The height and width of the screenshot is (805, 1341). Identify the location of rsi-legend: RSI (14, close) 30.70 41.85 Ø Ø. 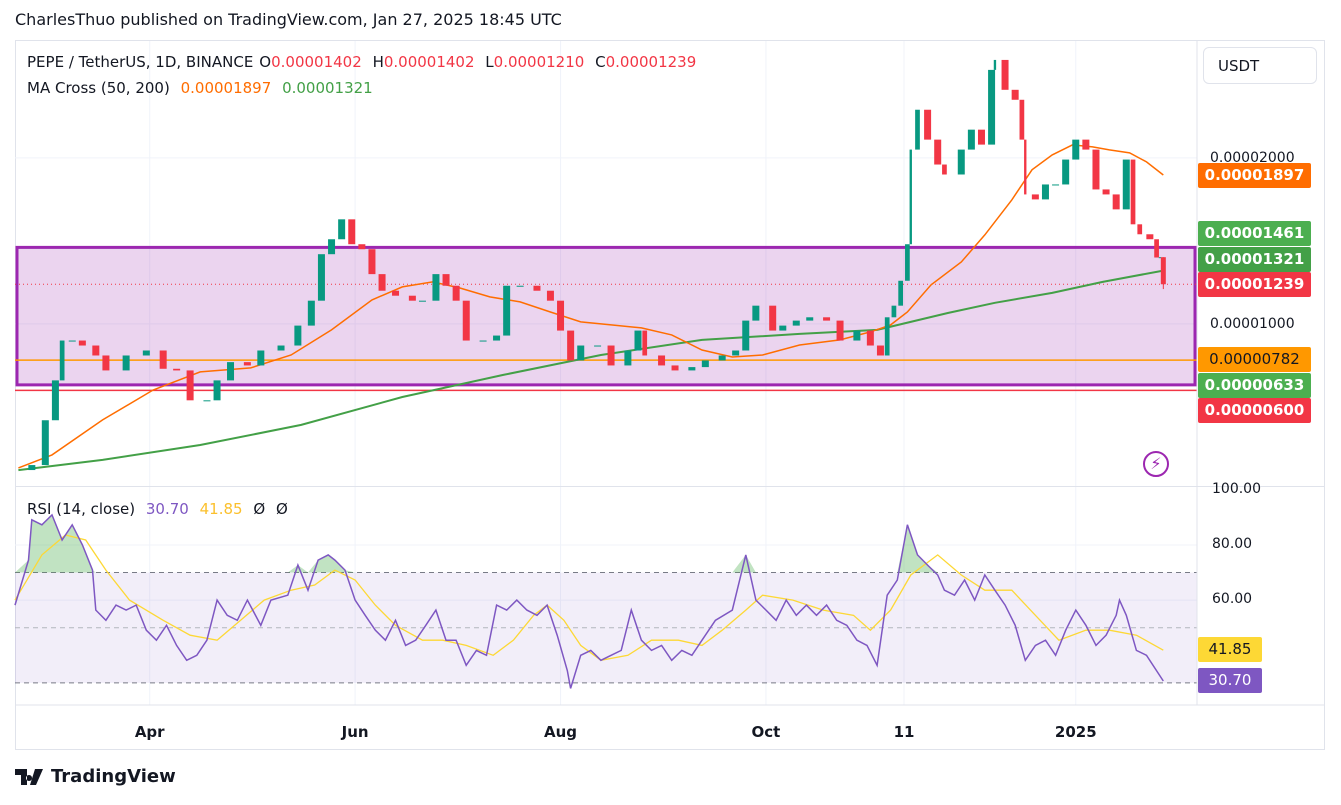
(160, 509).